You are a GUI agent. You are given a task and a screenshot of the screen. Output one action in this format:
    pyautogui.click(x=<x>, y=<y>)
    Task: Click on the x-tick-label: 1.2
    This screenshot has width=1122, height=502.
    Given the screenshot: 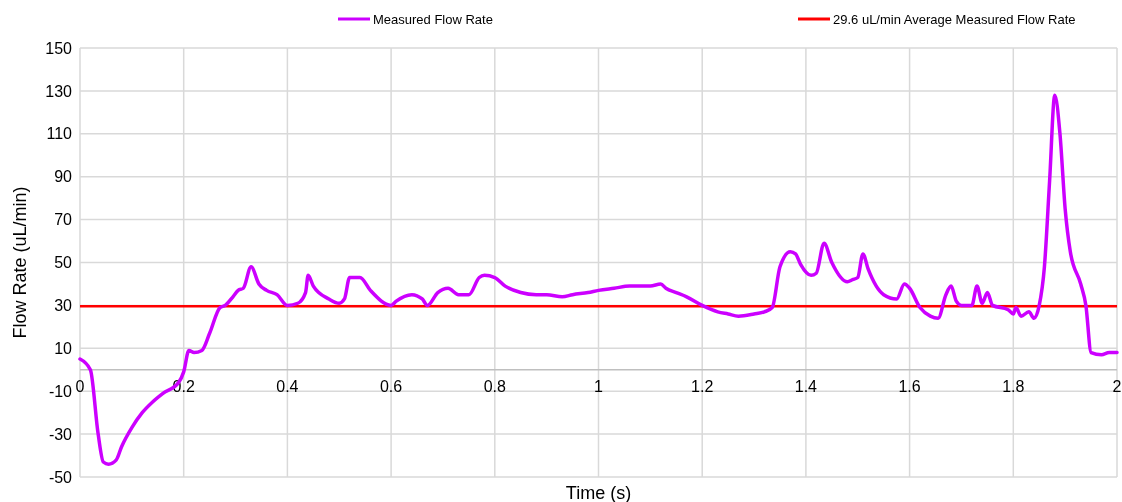 What is the action you would take?
    pyautogui.click(x=702, y=386)
    